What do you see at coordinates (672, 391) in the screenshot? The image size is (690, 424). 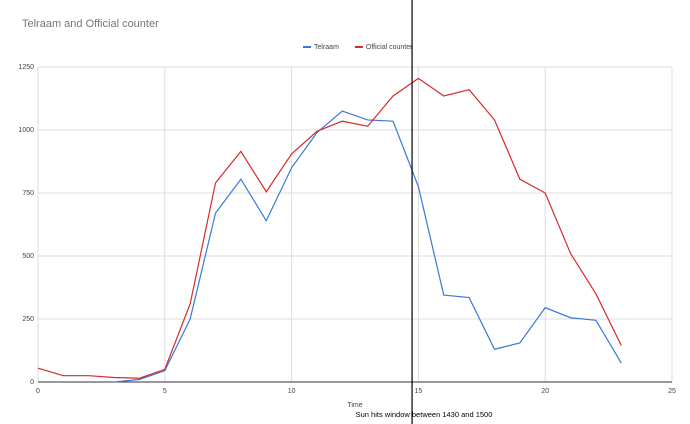 I see `x-tick-label: 25` at bounding box center [672, 391].